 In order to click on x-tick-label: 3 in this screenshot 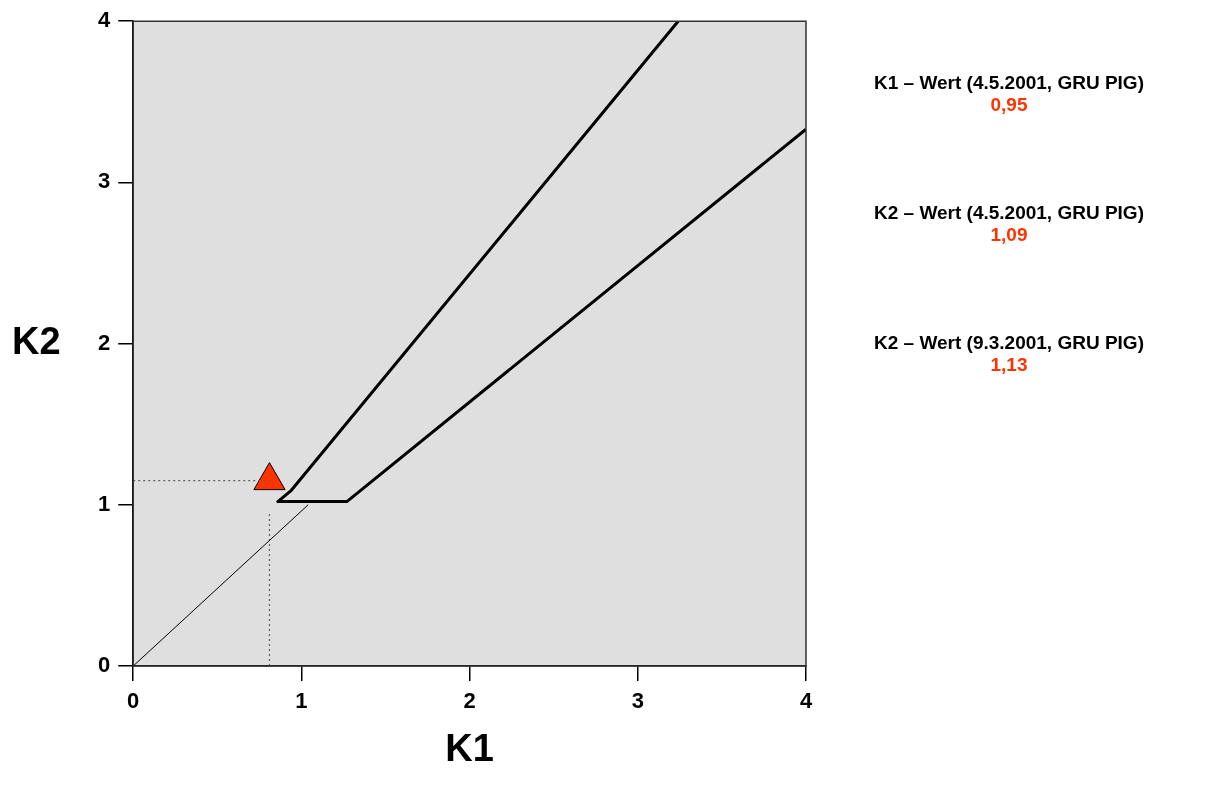, I will do `click(637, 701)`.